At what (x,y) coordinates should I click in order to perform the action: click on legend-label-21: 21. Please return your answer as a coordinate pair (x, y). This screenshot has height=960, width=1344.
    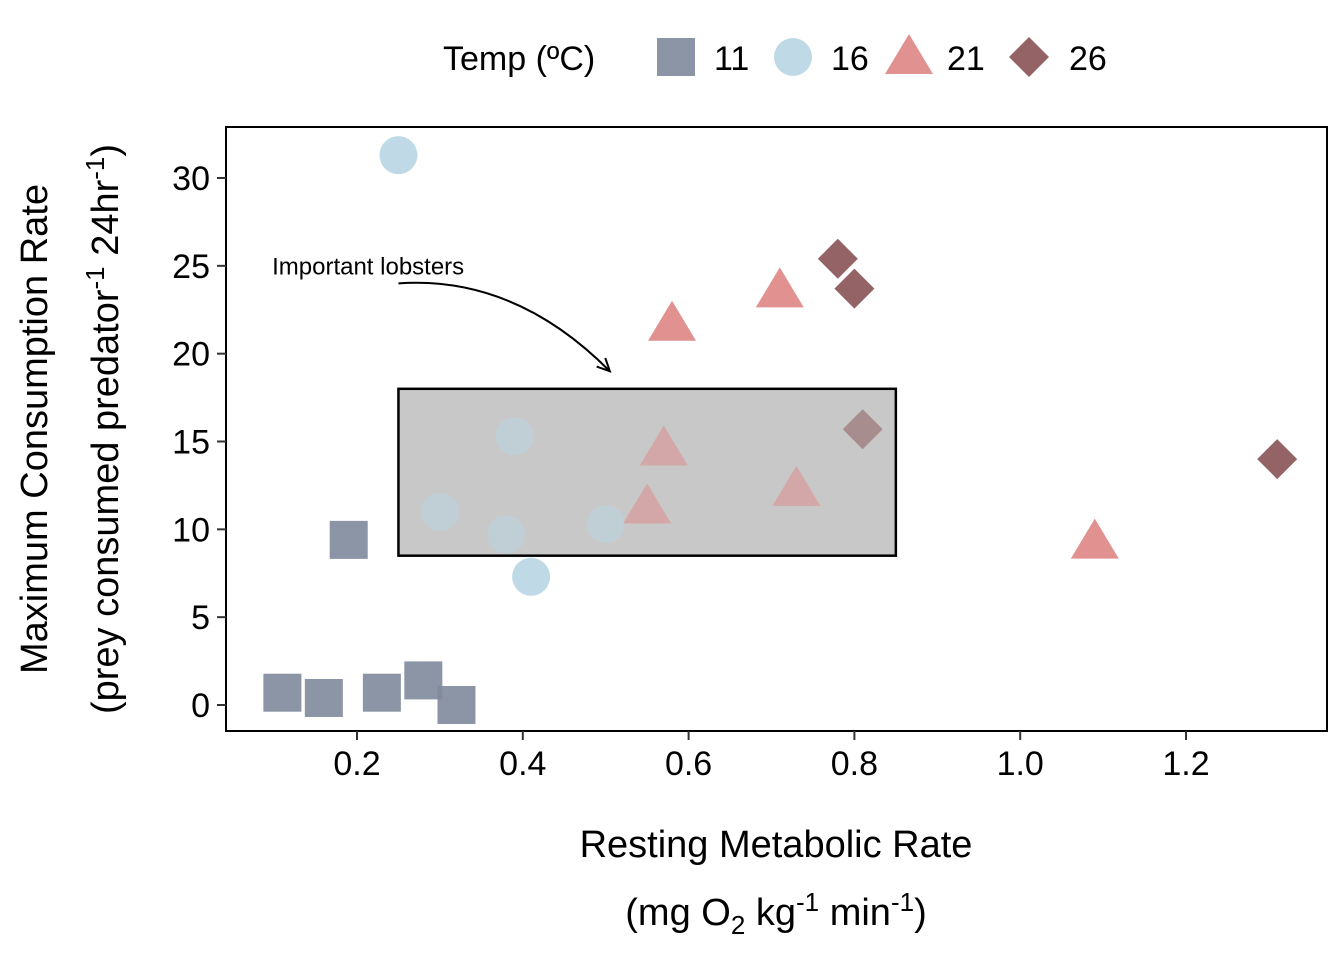
    Looking at the image, I should click on (966, 59).